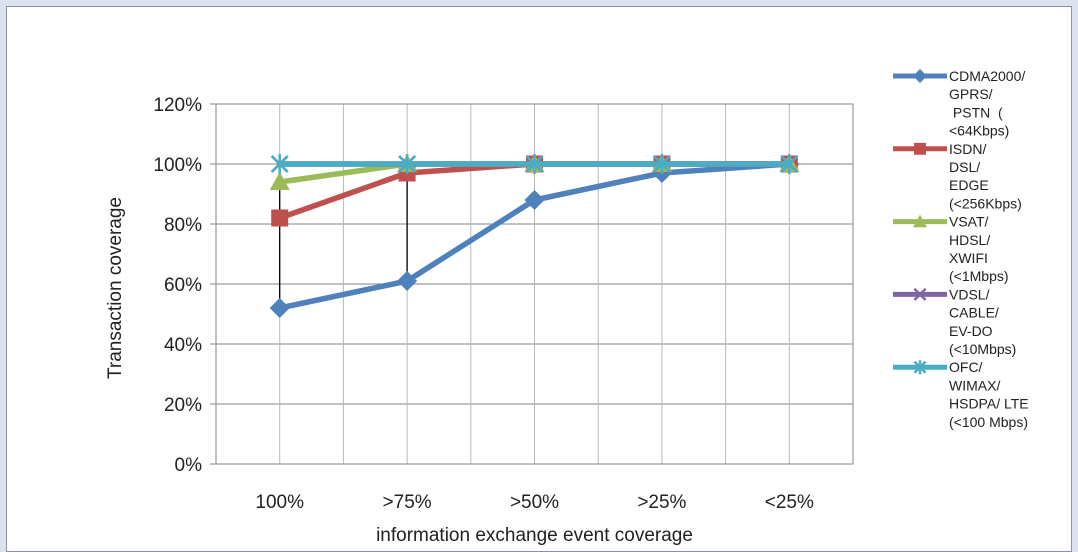 The height and width of the screenshot is (552, 1078). Describe the element at coordinates (969, 222) in the screenshot. I see `legend-label: VSAT/` at that location.